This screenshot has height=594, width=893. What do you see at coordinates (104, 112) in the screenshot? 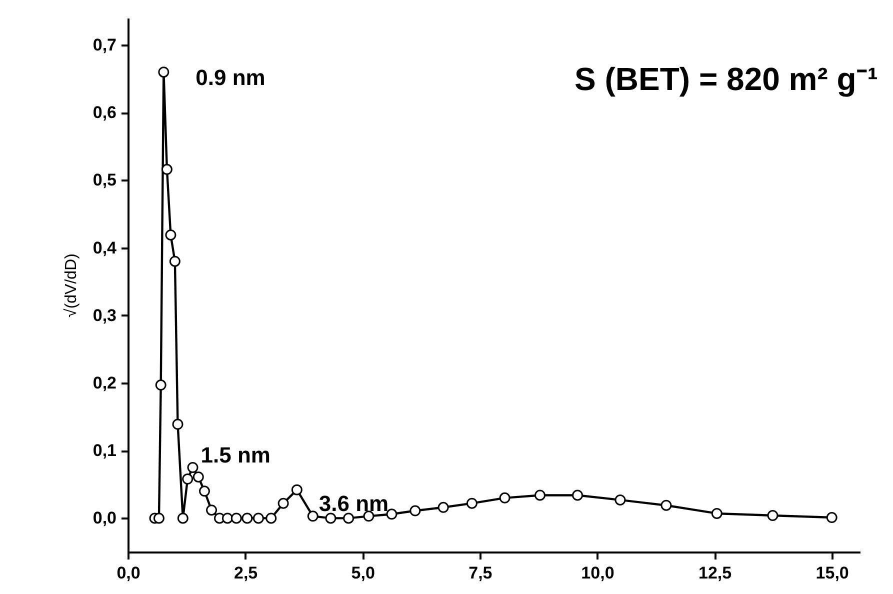
I see `y-tick-label: 0,6` at bounding box center [104, 112].